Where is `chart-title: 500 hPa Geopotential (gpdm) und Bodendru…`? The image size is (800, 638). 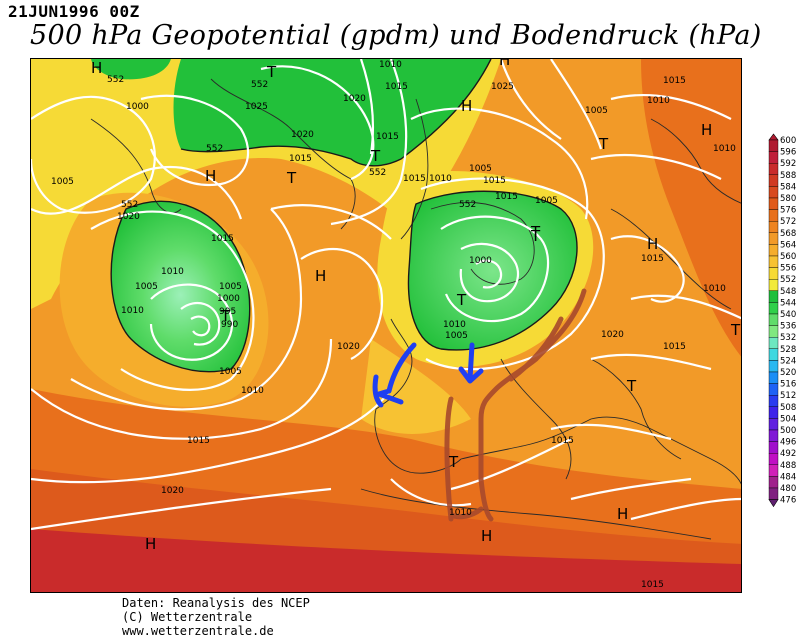
chart-title: 500 hPa Geopotential (gpdm) und Bodendru… is located at coordinates (396, 35).